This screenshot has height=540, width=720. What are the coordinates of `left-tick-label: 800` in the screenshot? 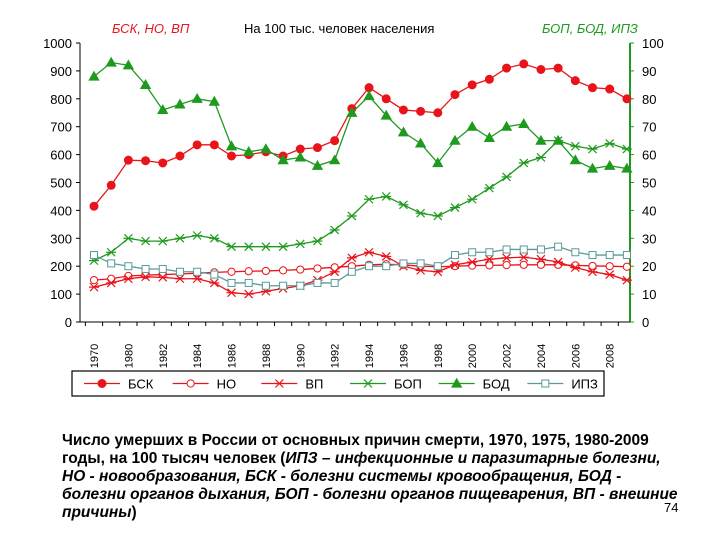 It's located at (61, 99).